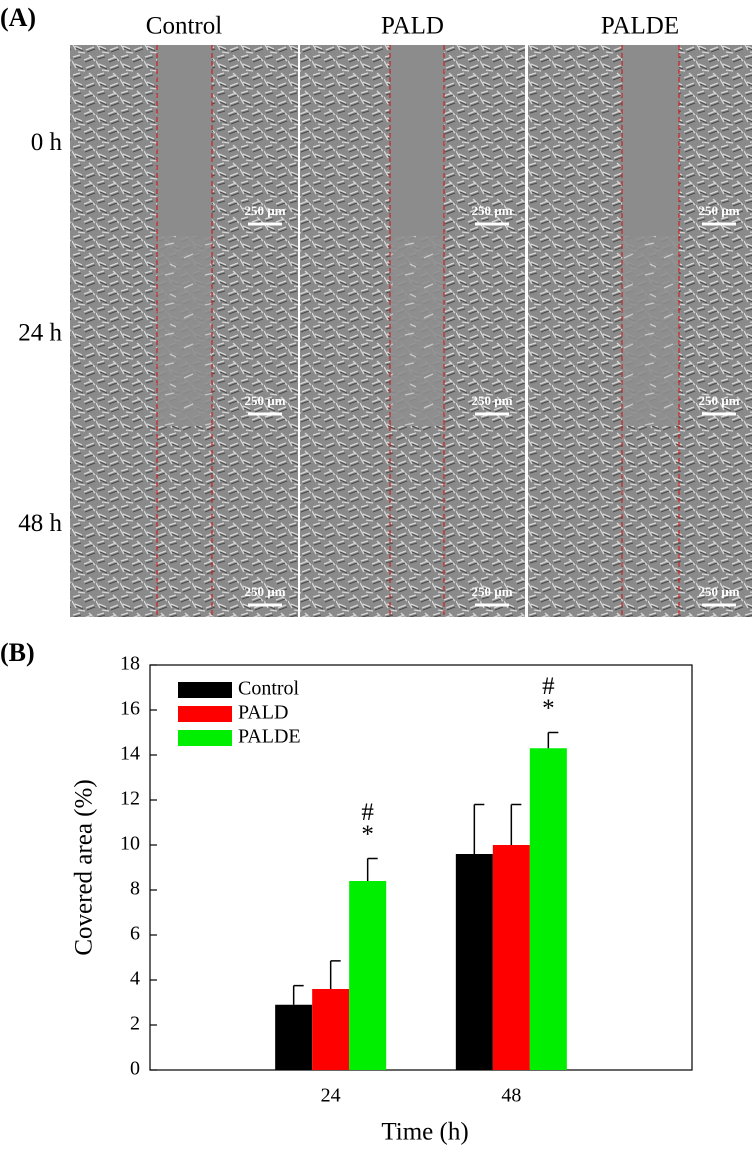 Image resolution: width=756 pixels, height=1149 pixels. Describe the element at coordinates (263, 713) in the screenshot. I see `legend-label: PALD` at that location.